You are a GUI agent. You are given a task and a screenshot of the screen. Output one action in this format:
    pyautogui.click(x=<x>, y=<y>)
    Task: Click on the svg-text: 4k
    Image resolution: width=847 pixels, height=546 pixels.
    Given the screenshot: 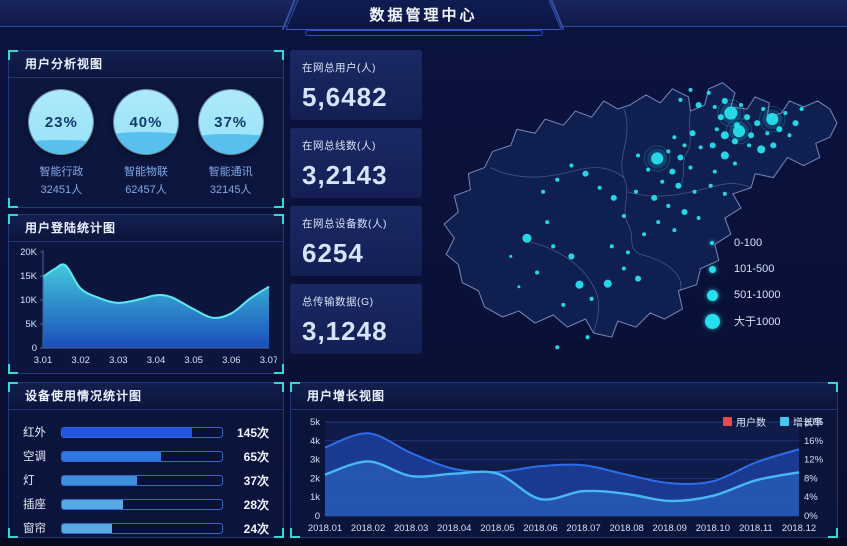 What is the action you would take?
    pyautogui.click(x=315, y=441)
    